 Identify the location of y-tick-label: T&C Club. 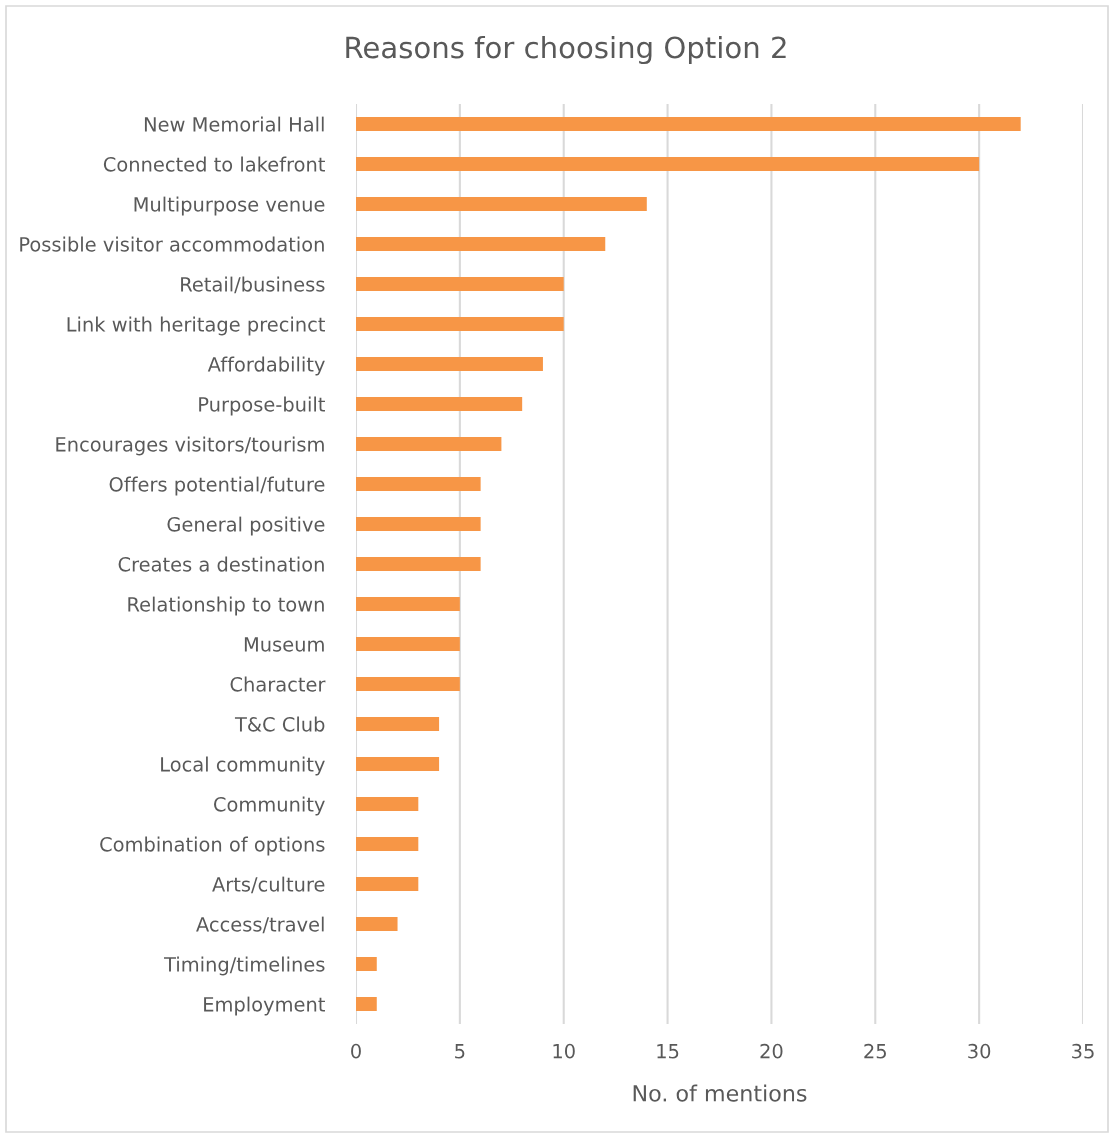
(279, 724).